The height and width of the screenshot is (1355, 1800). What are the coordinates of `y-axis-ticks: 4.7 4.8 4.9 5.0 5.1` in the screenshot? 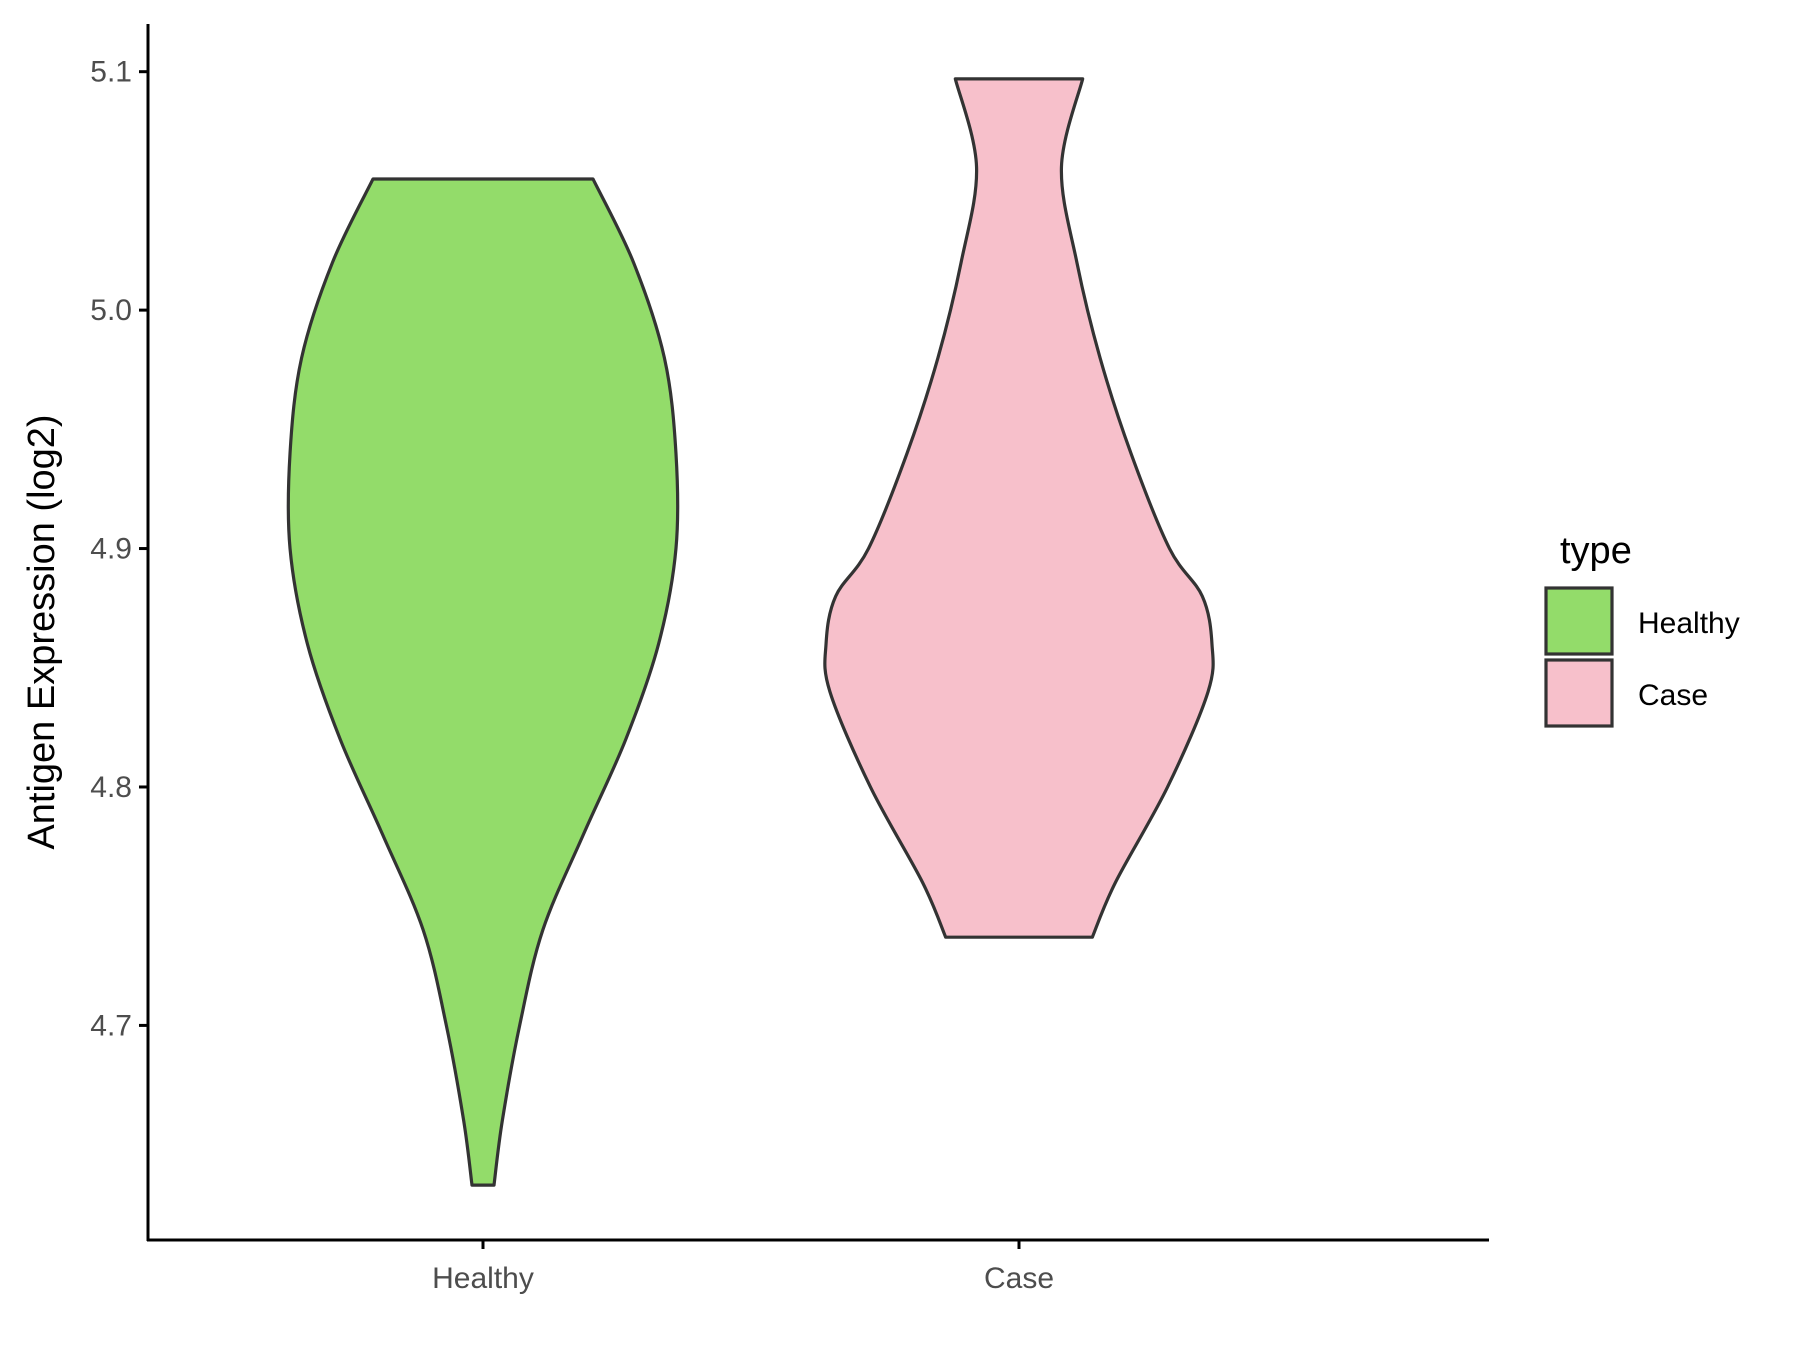 It's located at (119, 549).